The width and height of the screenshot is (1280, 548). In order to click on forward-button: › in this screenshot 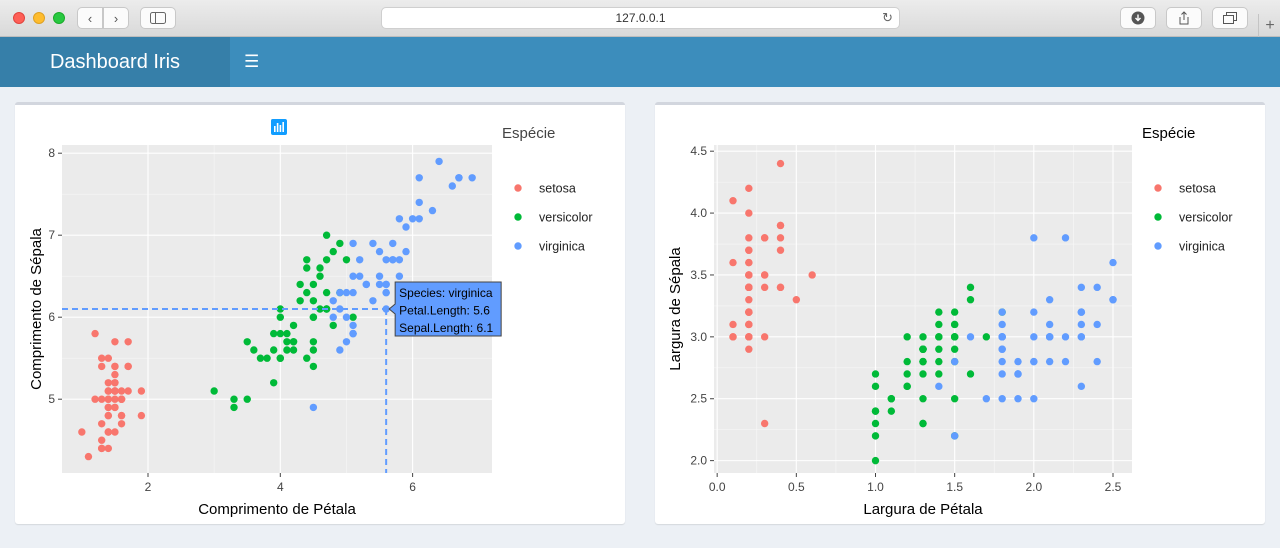, I will do `click(116, 18)`.